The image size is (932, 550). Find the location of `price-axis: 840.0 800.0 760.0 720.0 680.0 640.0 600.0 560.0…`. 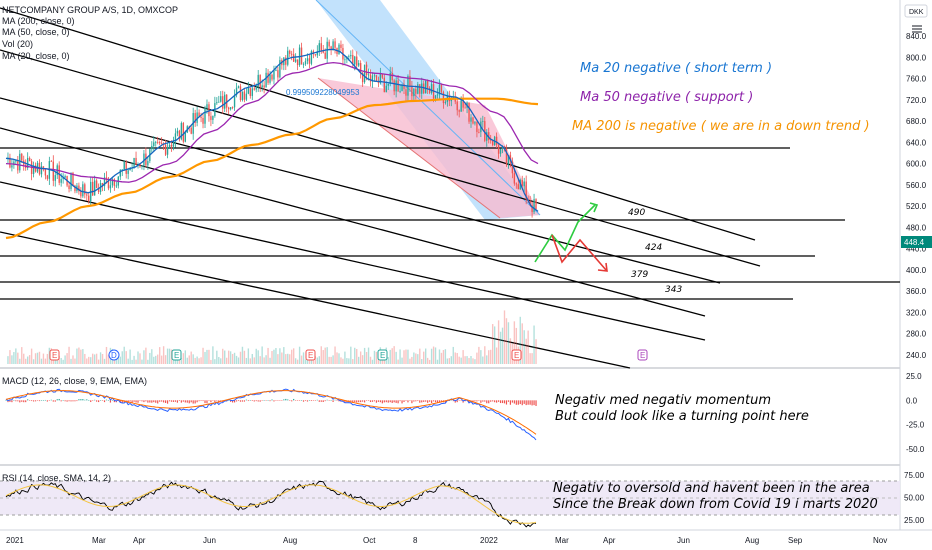

price-axis: 840.0 800.0 760.0 720.0 680.0 640.0 600.0 560.0… is located at coordinates (916, 196).